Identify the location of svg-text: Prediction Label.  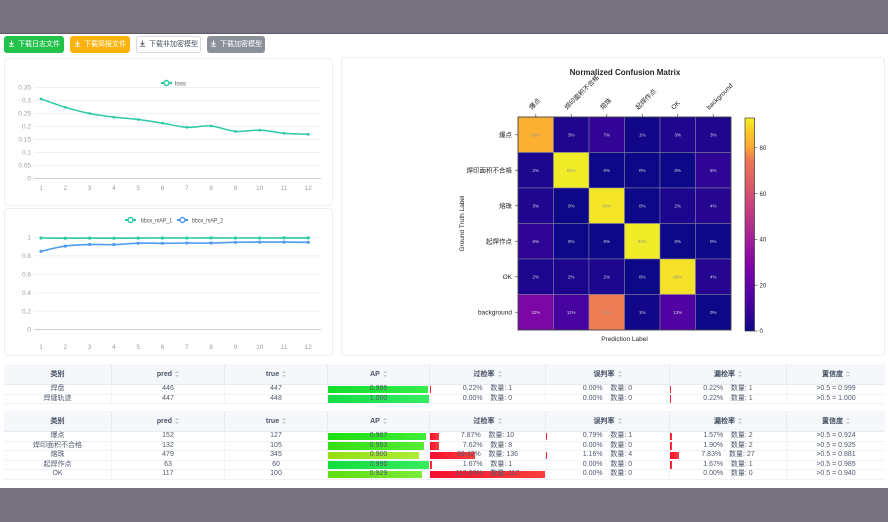
(624, 339).